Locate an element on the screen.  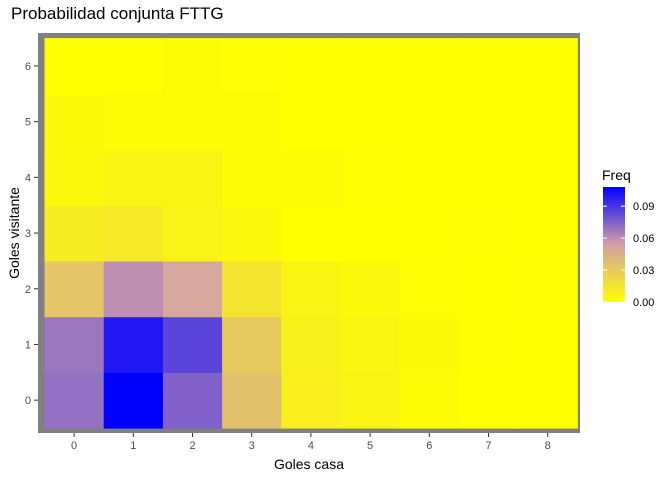
heatmap-cell-x5-y1 is located at coordinates (370, 344).